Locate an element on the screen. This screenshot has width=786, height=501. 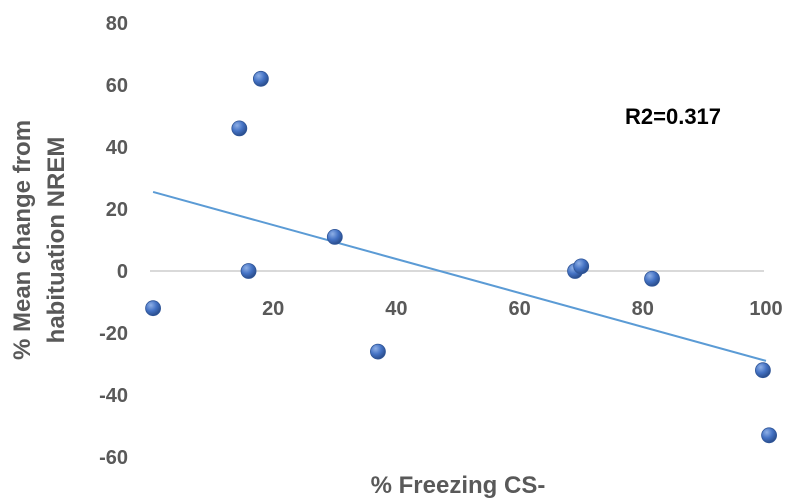
y-tick-label: 40 is located at coordinates (117, 148).